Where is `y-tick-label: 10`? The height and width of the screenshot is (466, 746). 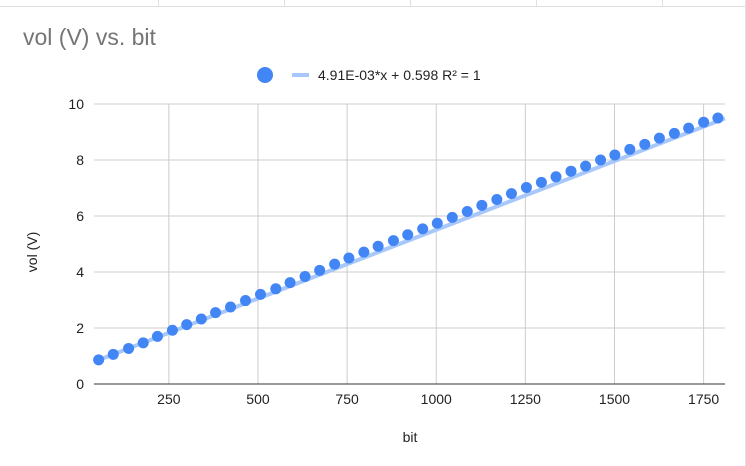
y-tick-label: 10 is located at coordinates (76, 104).